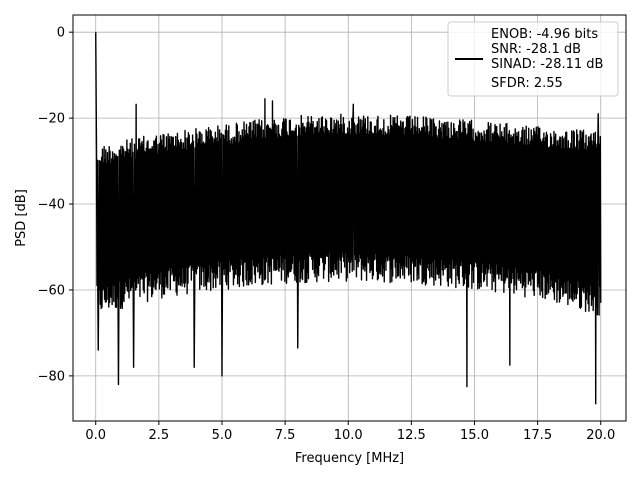 Image resolution: width=640 pixels, height=480 pixels. Describe the element at coordinates (51, 119) in the screenshot. I see `y-tick-label: −20` at that location.